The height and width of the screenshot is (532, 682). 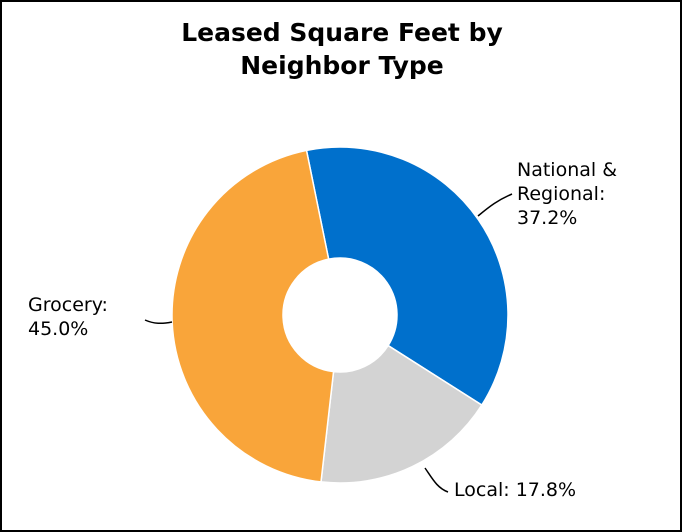 What do you see at coordinates (342, 49) in the screenshot?
I see `chart-title: Leased Square Feet by Neighbor Type` at bounding box center [342, 49].